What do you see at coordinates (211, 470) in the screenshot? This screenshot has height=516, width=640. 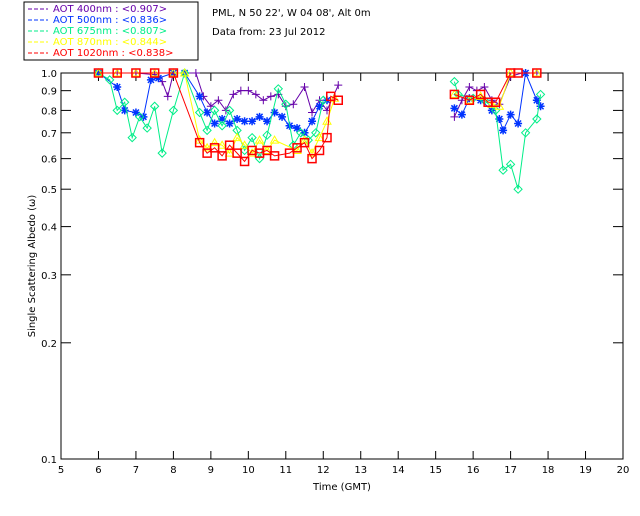 I see `x-tick-label: 9` at bounding box center [211, 470].